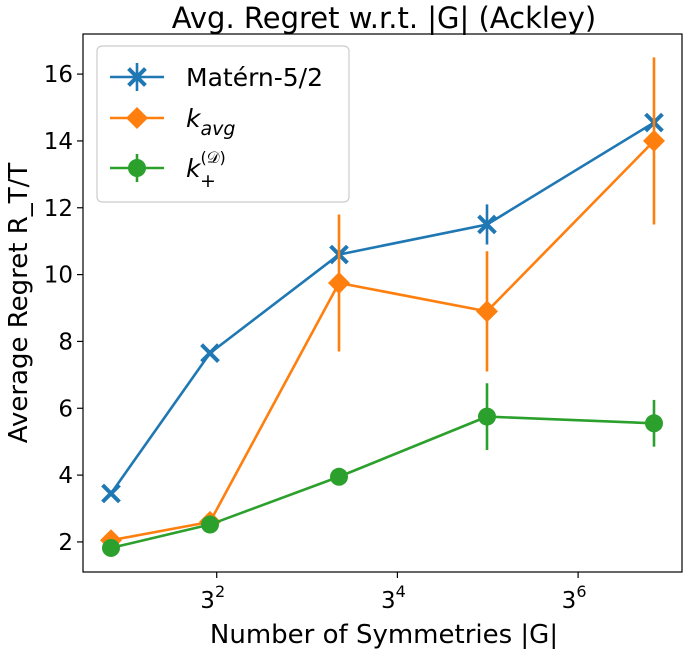  What do you see at coordinates (65, 342) in the screenshot?
I see `y-tick-label-8: 8` at bounding box center [65, 342].